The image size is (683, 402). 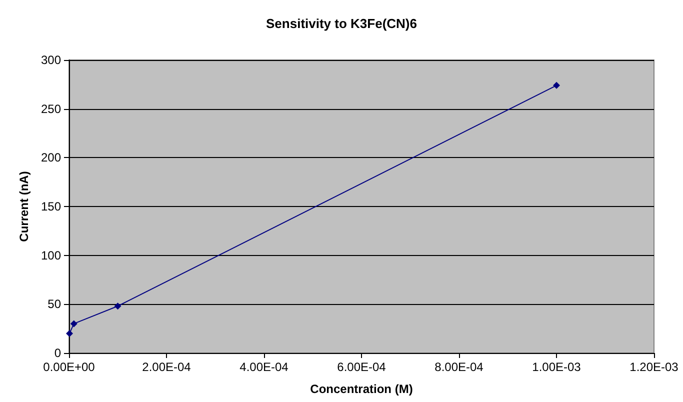 What do you see at coordinates (361, 367) in the screenshot?
I see `x-tick-label: 6.00E-04` at bounding box center [361, 367].